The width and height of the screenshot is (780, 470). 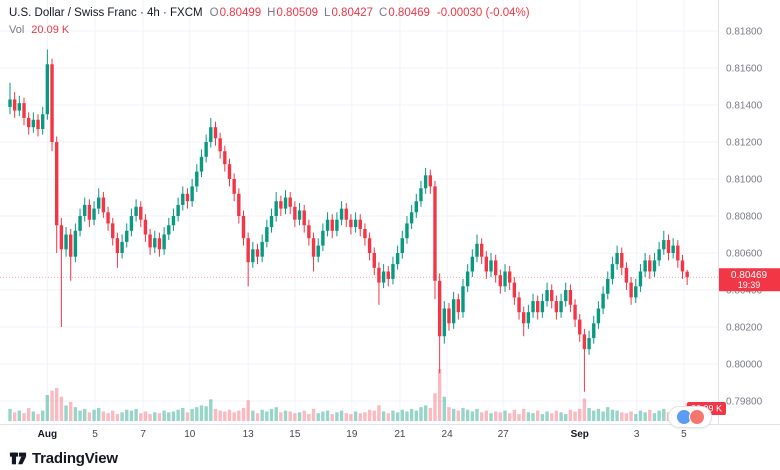 What do you see at coordinates (744, 106) in the screenshot?
I see `svg-text: 0.81400` at bounding box center [744, 106].